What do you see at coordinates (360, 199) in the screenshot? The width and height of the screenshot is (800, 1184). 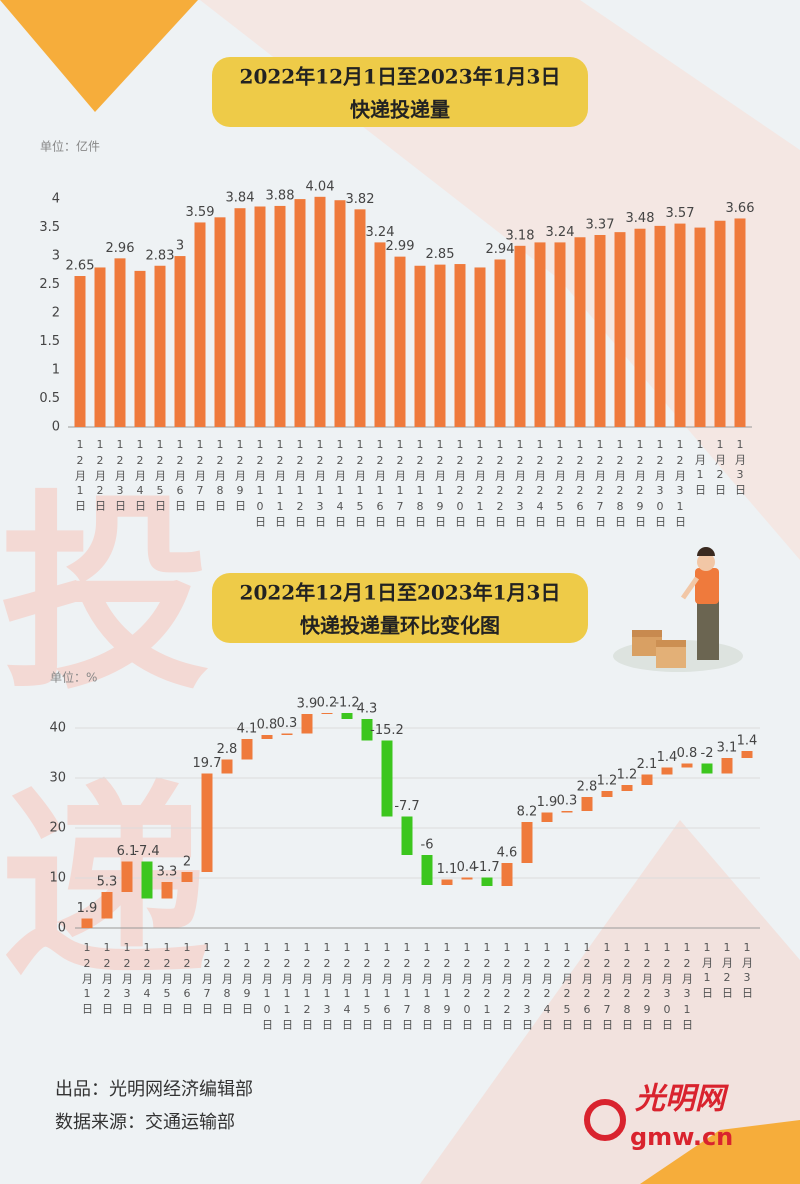 I see `data-label: 3.82` at bounding box center [360, 199].